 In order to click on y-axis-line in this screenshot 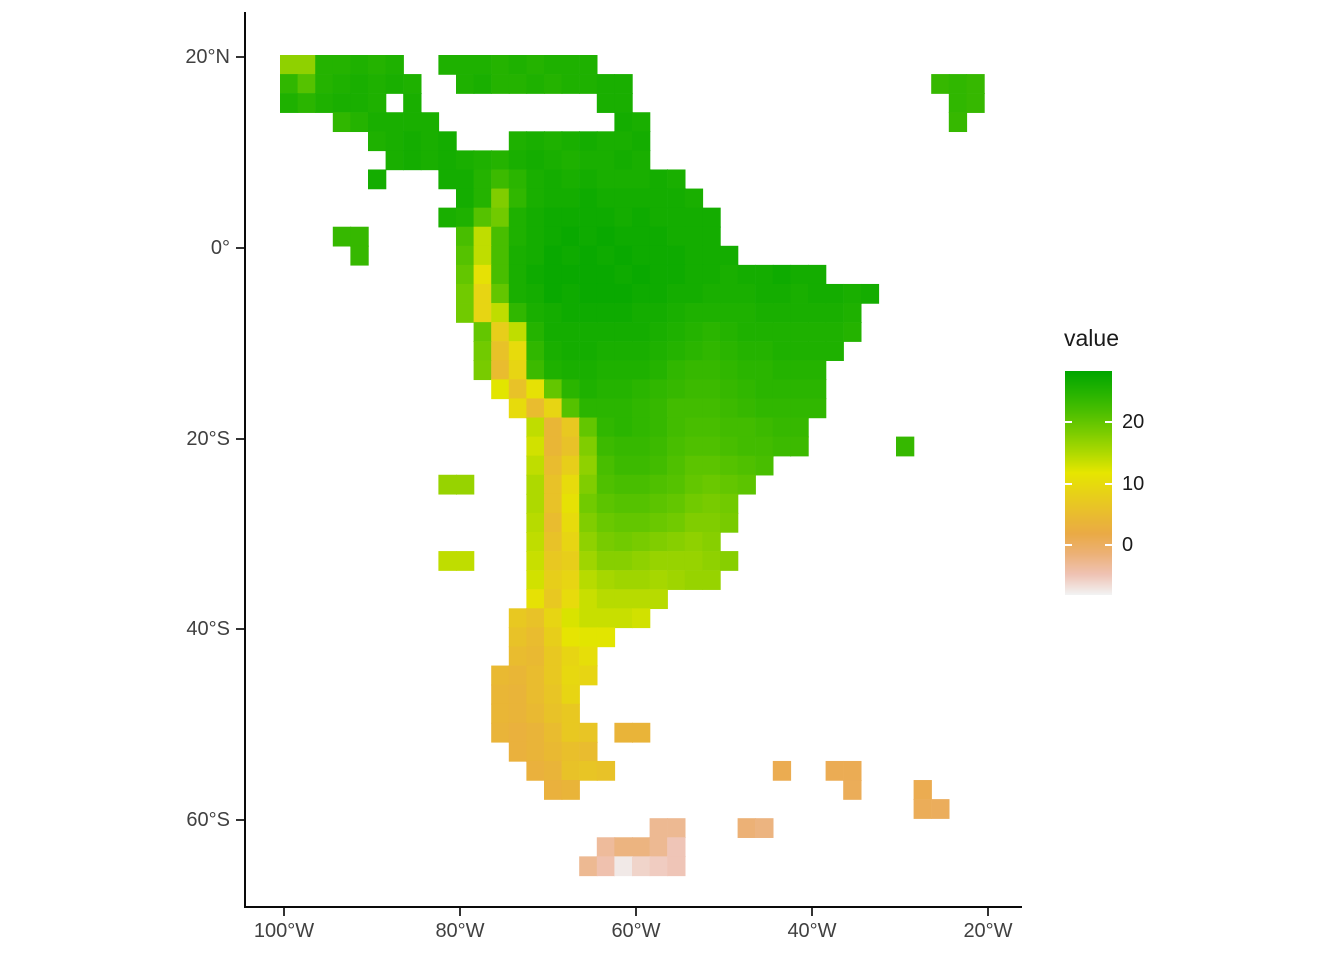, I will do `click(245, 460)`.